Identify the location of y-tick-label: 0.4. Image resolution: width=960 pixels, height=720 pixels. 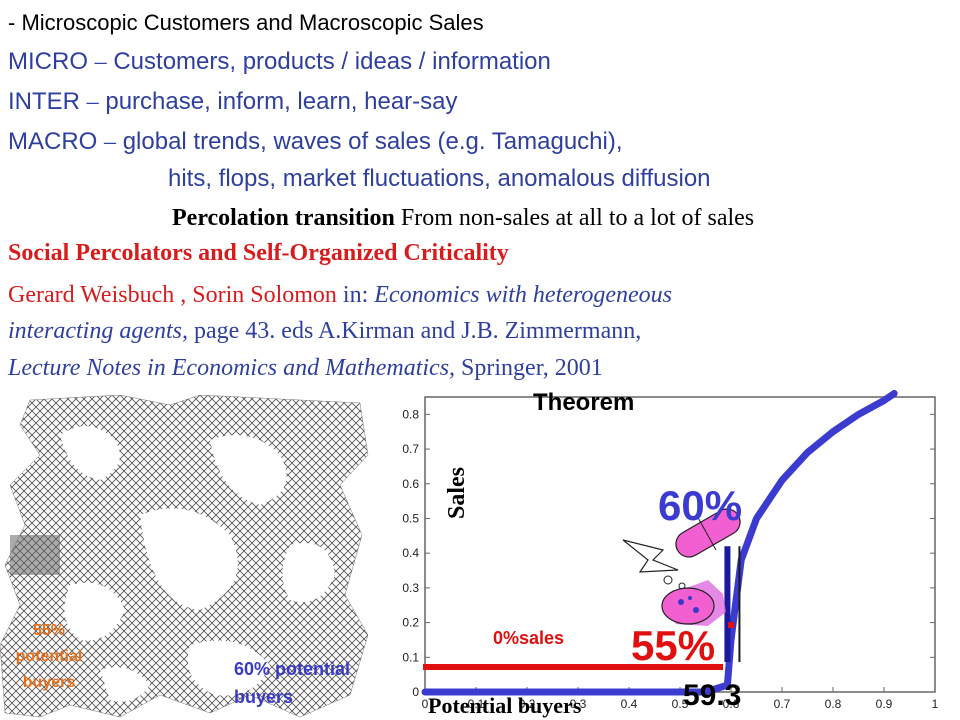
(410, 553).